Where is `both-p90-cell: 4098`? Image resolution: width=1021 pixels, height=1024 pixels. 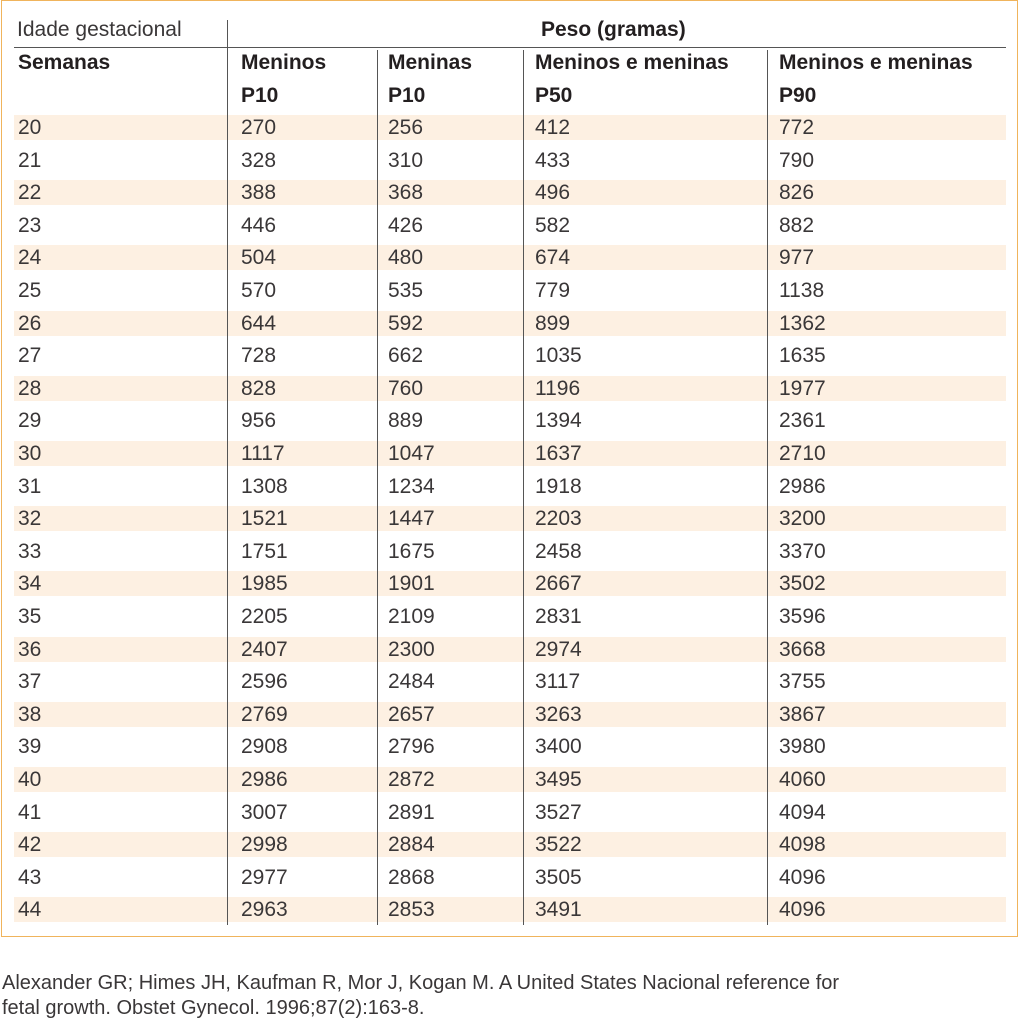 both-p90-cell: 4098 is located at coordinates (802, 845).